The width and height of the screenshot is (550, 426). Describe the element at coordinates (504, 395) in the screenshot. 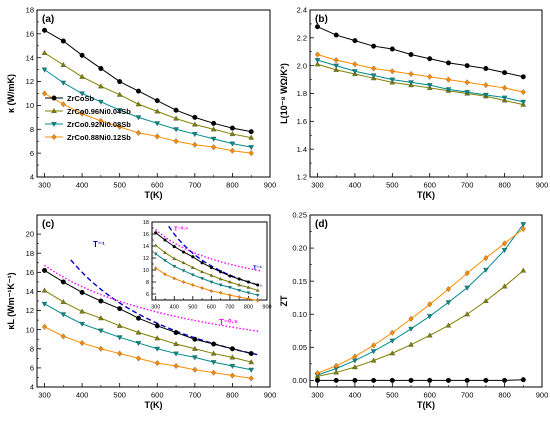

I see `figure.panels.3-xtick-label: 800` at that location.